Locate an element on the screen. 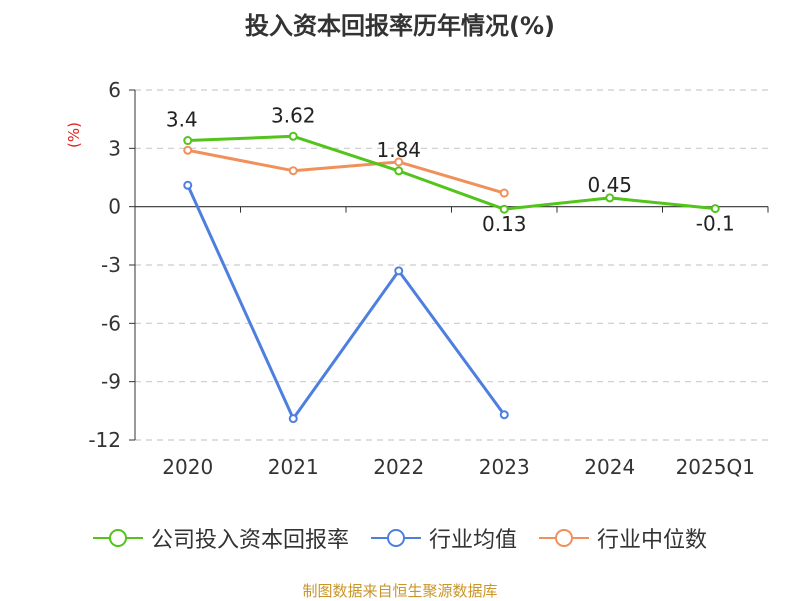  x-tick-label: 2022 is located at coordinates (398, 467).